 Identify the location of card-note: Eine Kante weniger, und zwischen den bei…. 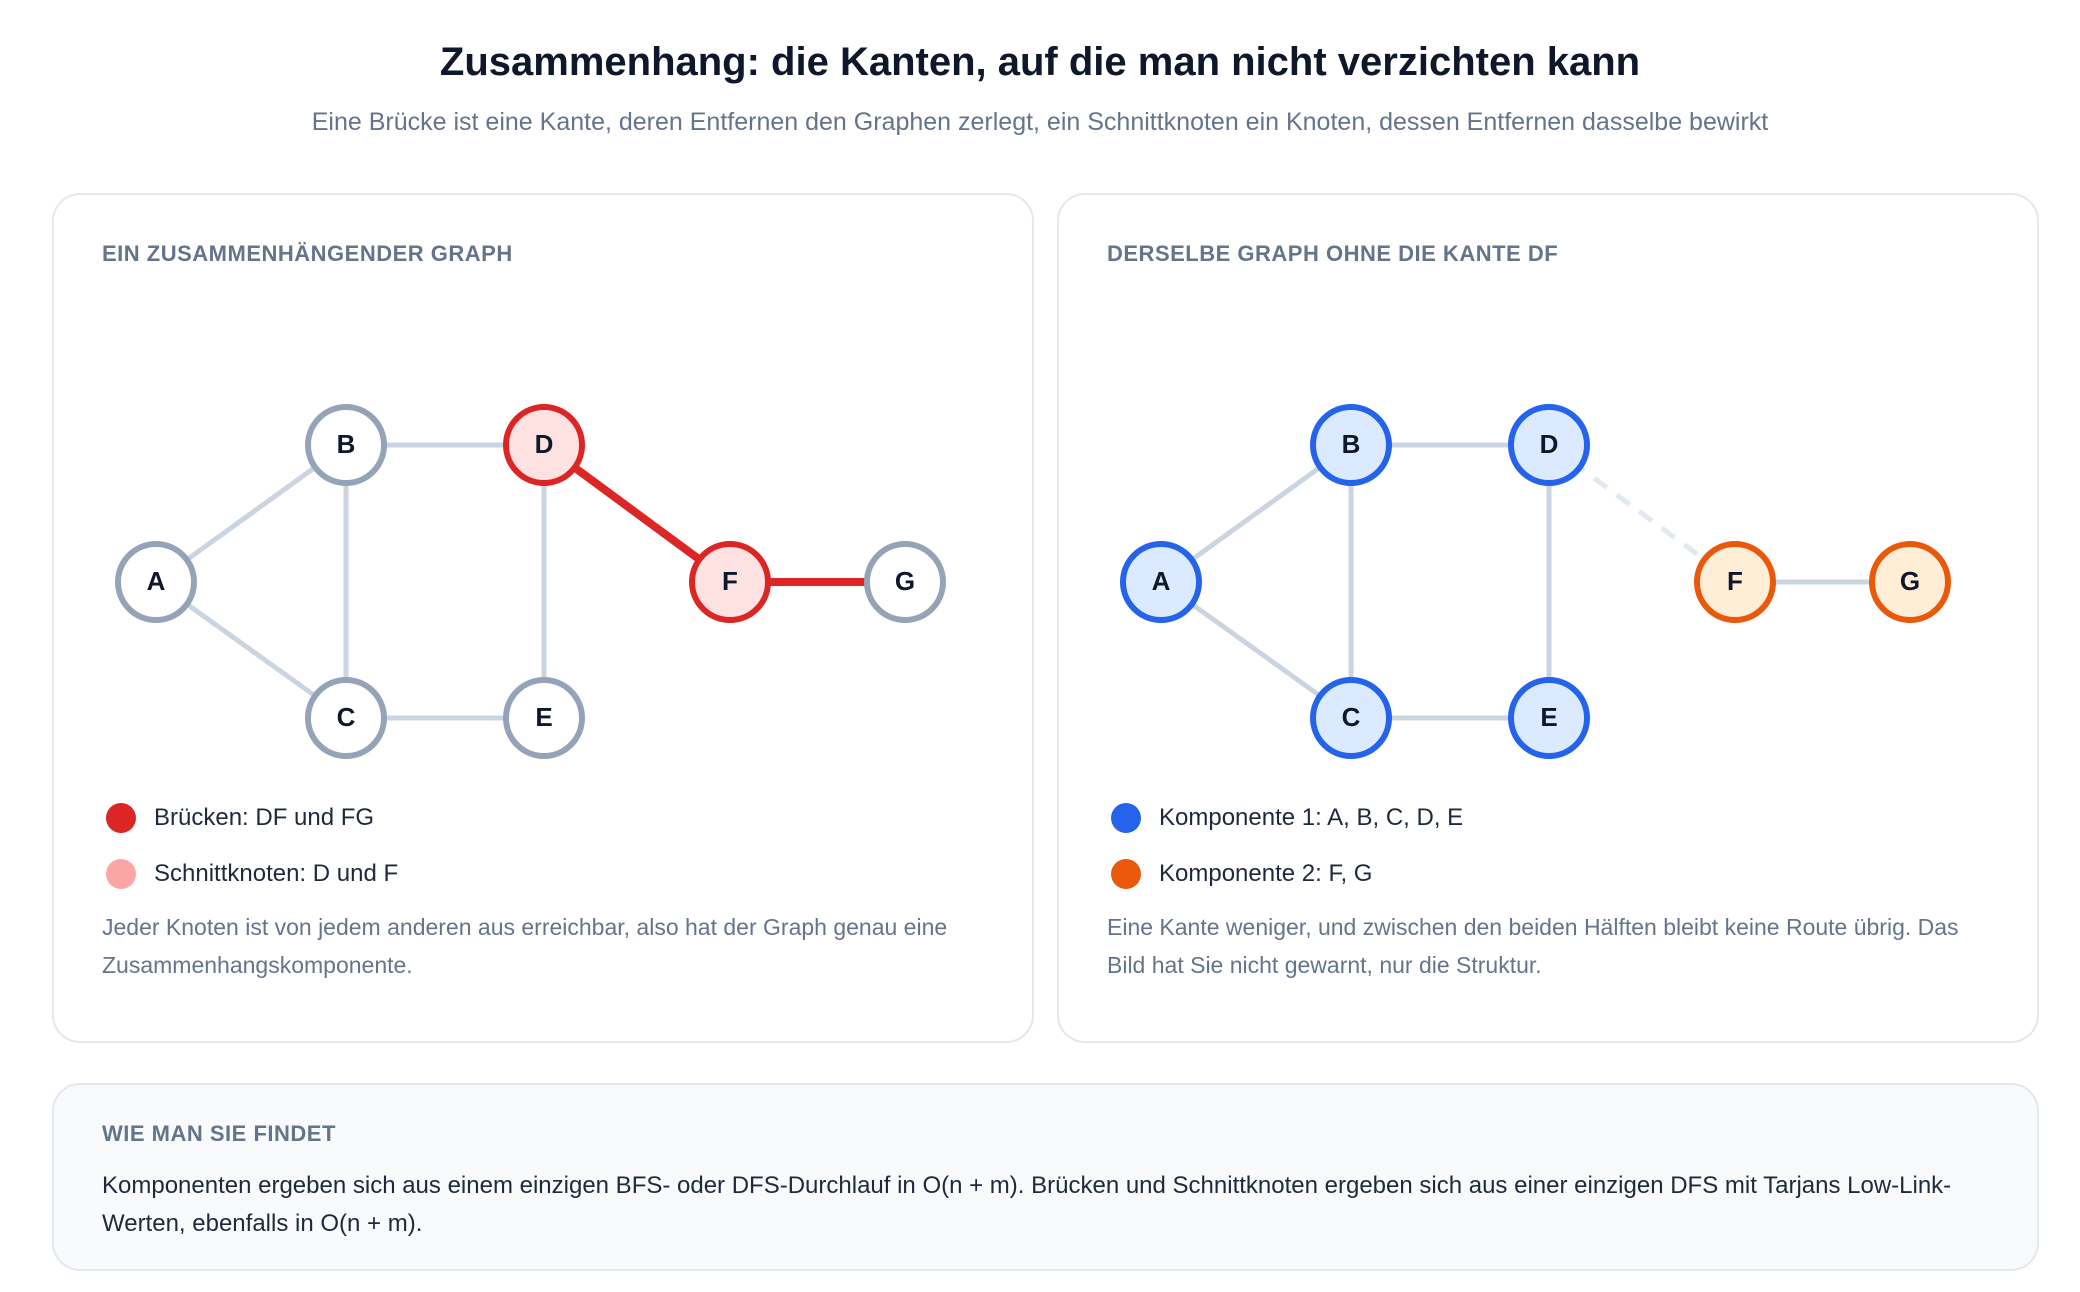
(1533, 946).